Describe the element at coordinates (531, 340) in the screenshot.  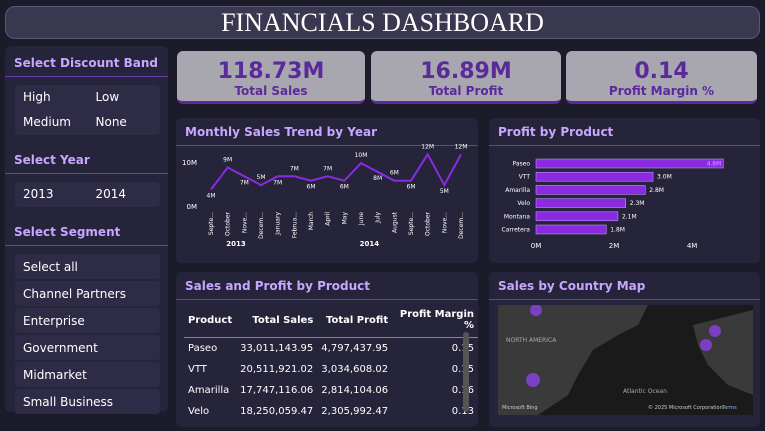
I see `map-label: NORTH AMERICA` at that location.